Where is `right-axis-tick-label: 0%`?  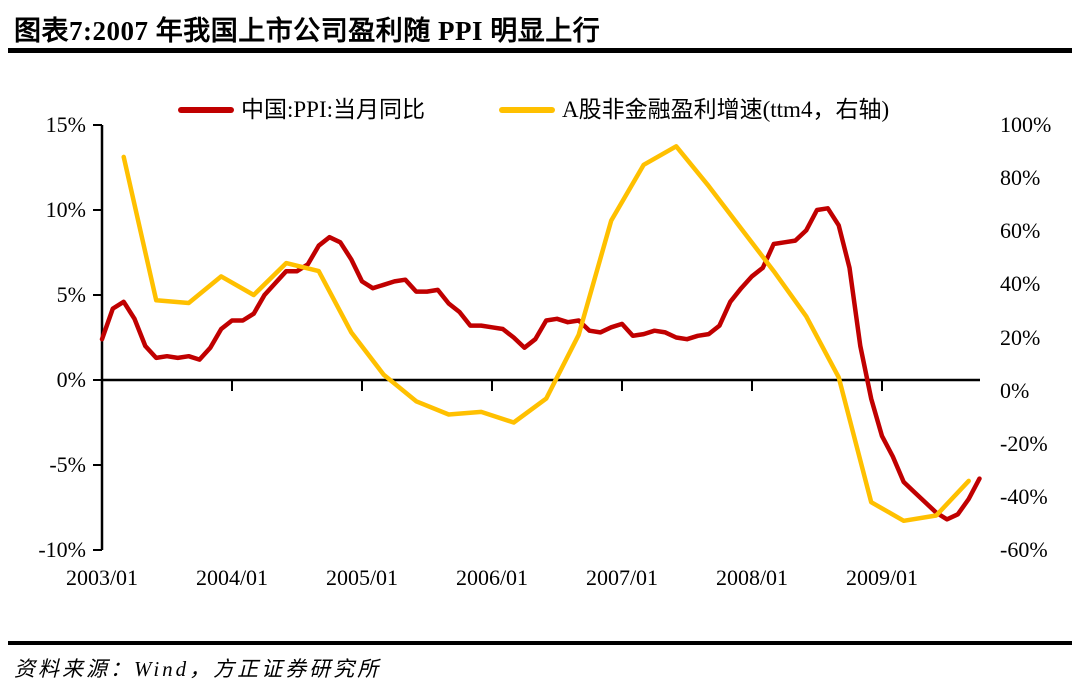
right-axis-tick-label: 0% is located at coordinates (1015, 390).